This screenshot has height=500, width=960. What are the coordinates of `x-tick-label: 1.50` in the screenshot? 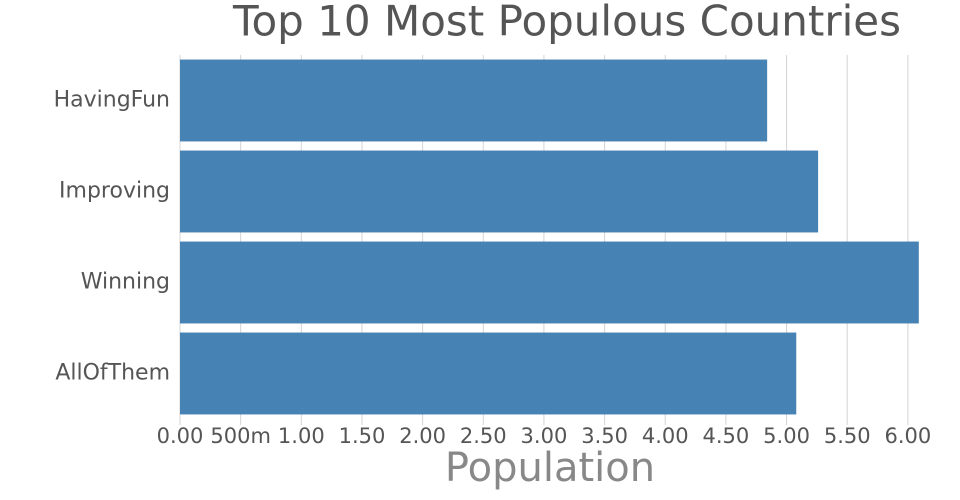 It's located at (362, 436).